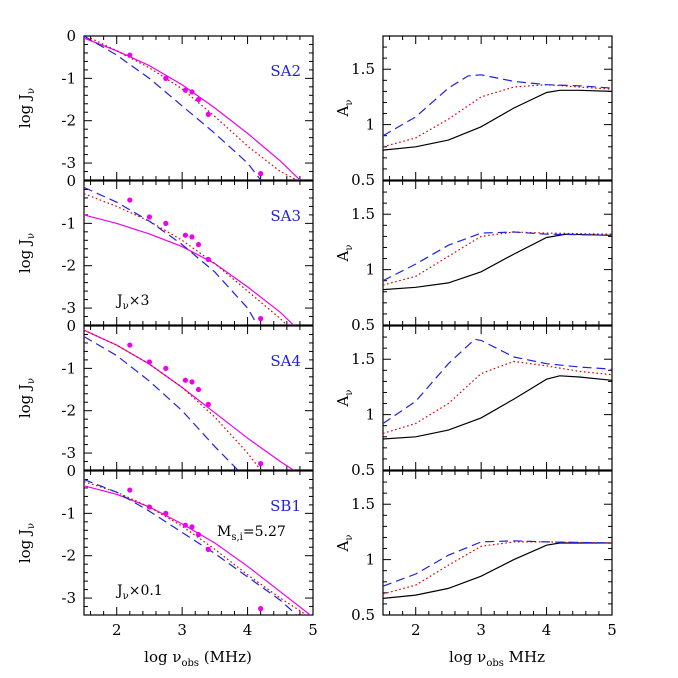  What do you see at coordinates (198, 658) in the screenshot?
I see `left-x-axis-label: log νobs (MHz)` at bounding box center [198, 658].